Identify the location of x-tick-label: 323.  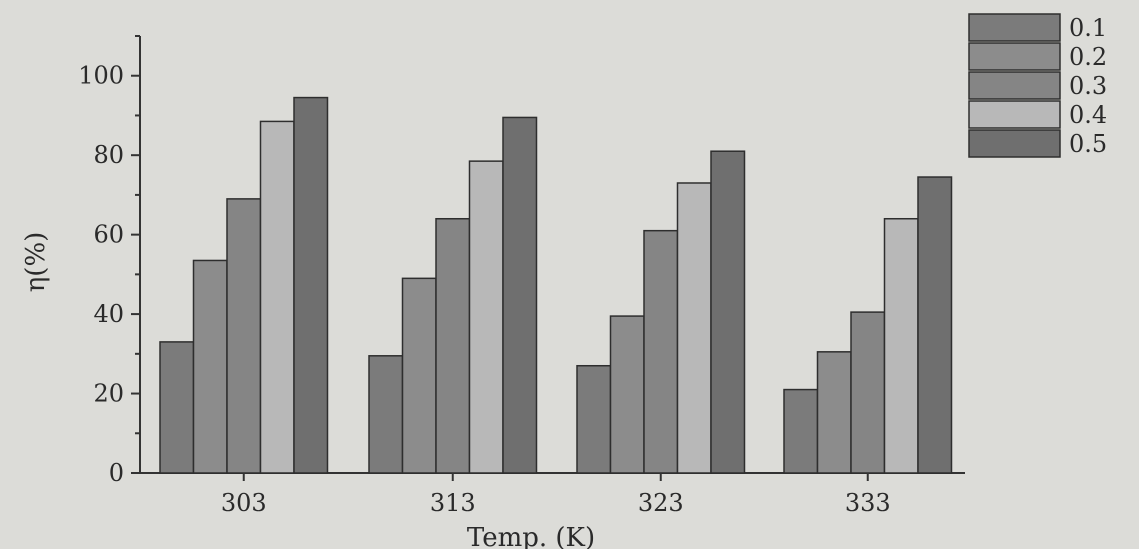
(661, 503).